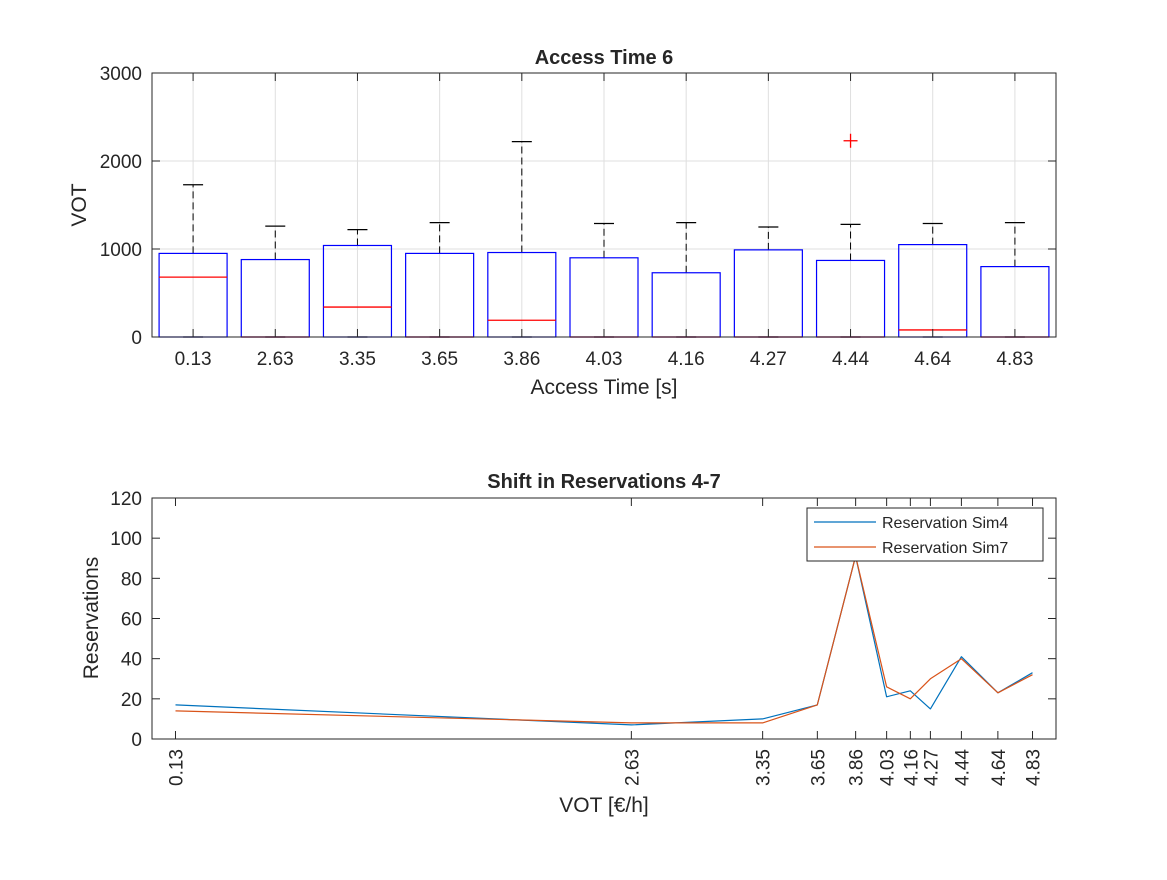 Image resolution: width=1167 pixels, height=880 pixels. I want to click on boxplot-x-tick-label: 2.63, so click(275, 359).